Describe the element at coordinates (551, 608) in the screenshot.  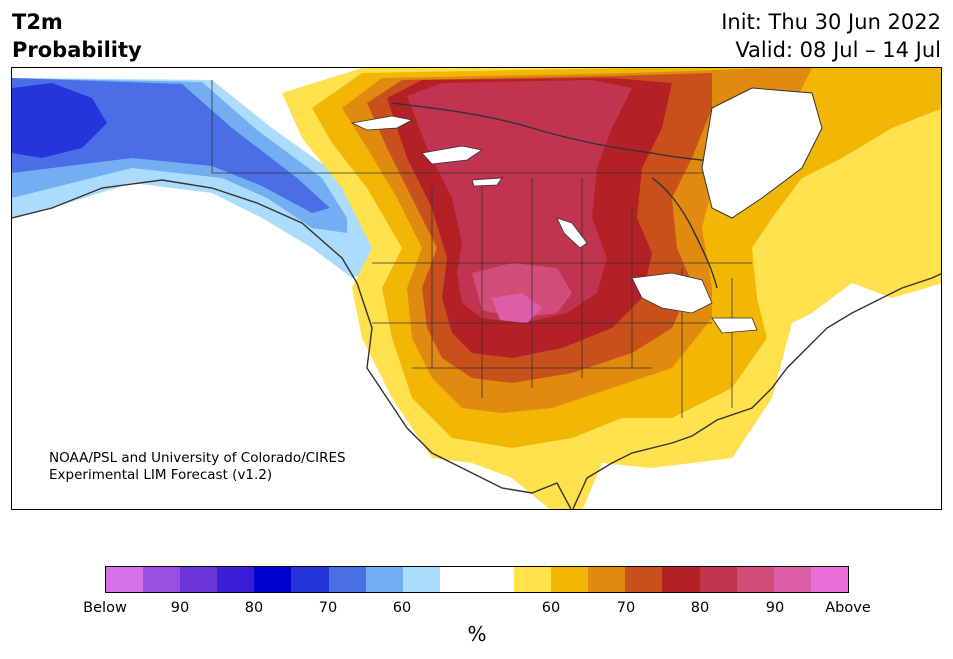
I see `colorbar-label-60-above: 60` at that location.